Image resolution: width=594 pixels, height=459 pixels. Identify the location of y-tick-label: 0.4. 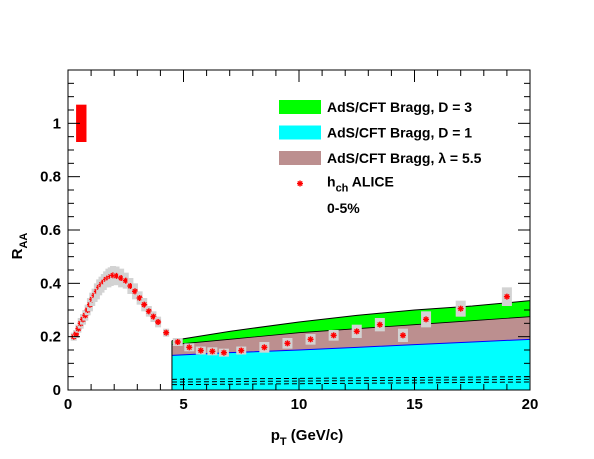
(51, 283).